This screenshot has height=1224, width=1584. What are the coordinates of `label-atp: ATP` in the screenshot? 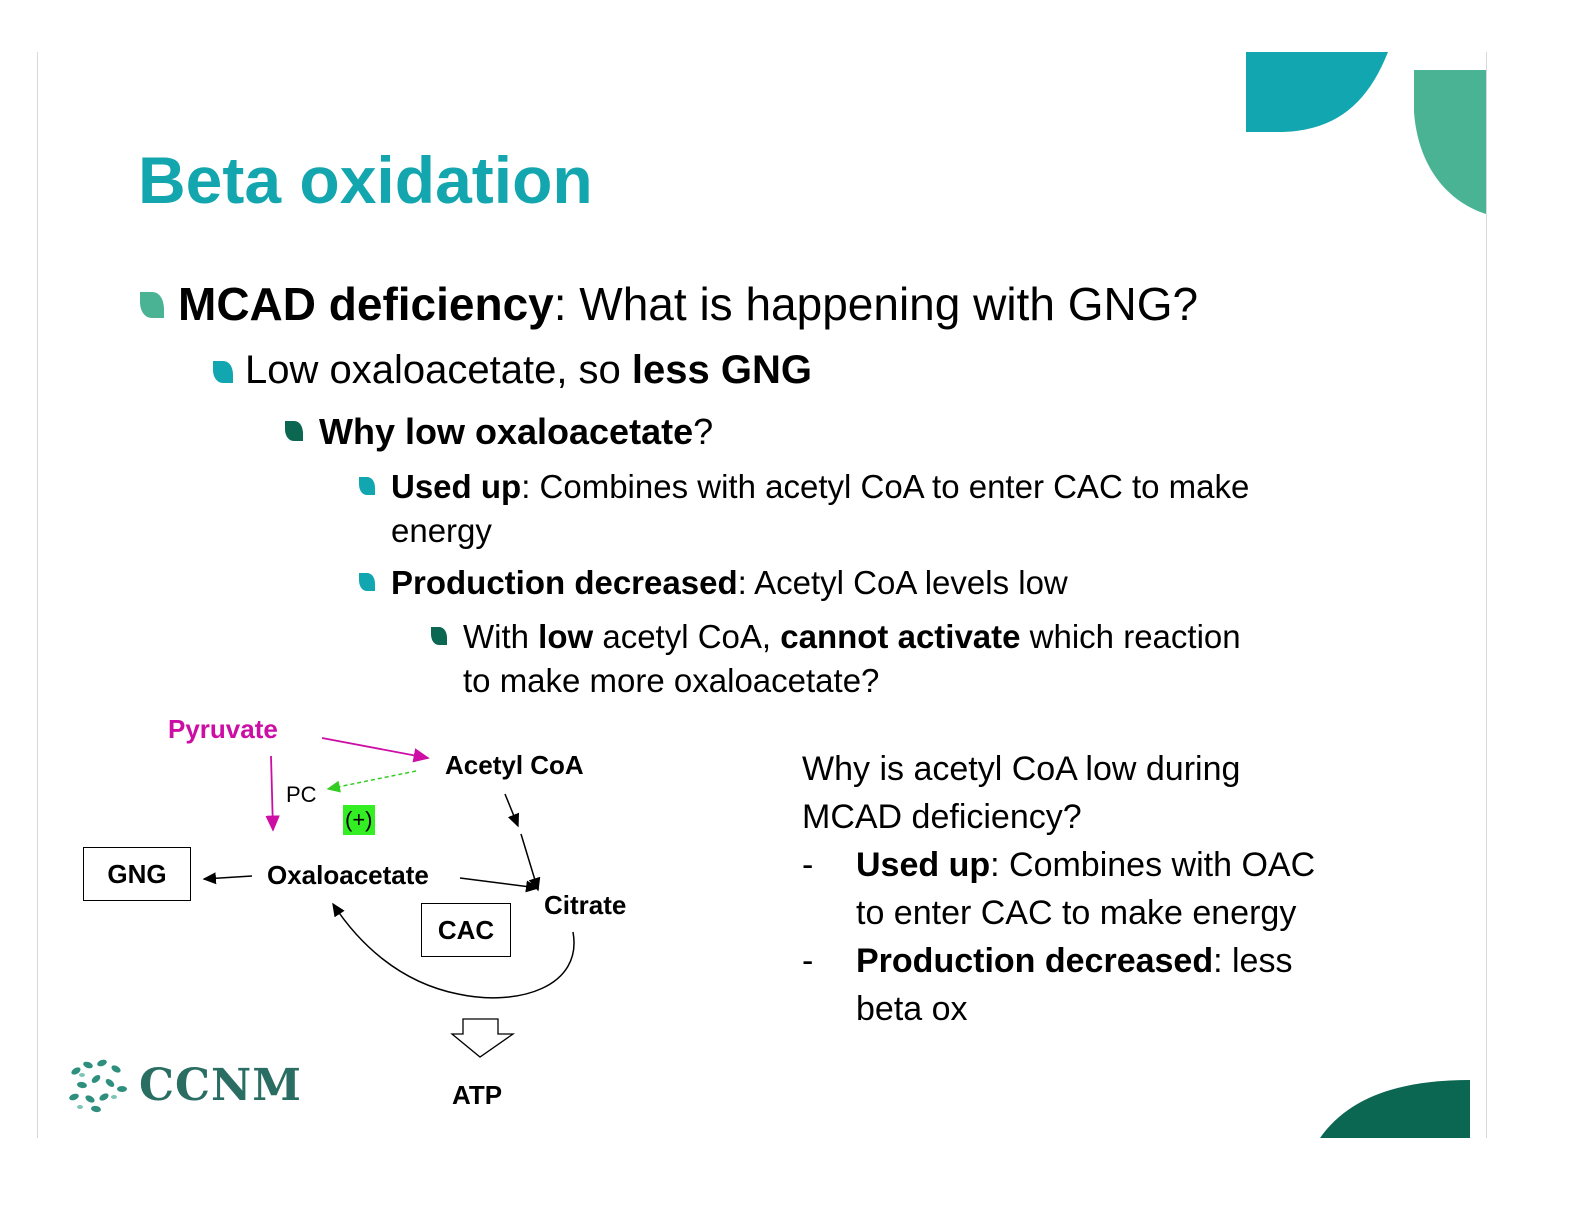 It's located at (477, 1095).